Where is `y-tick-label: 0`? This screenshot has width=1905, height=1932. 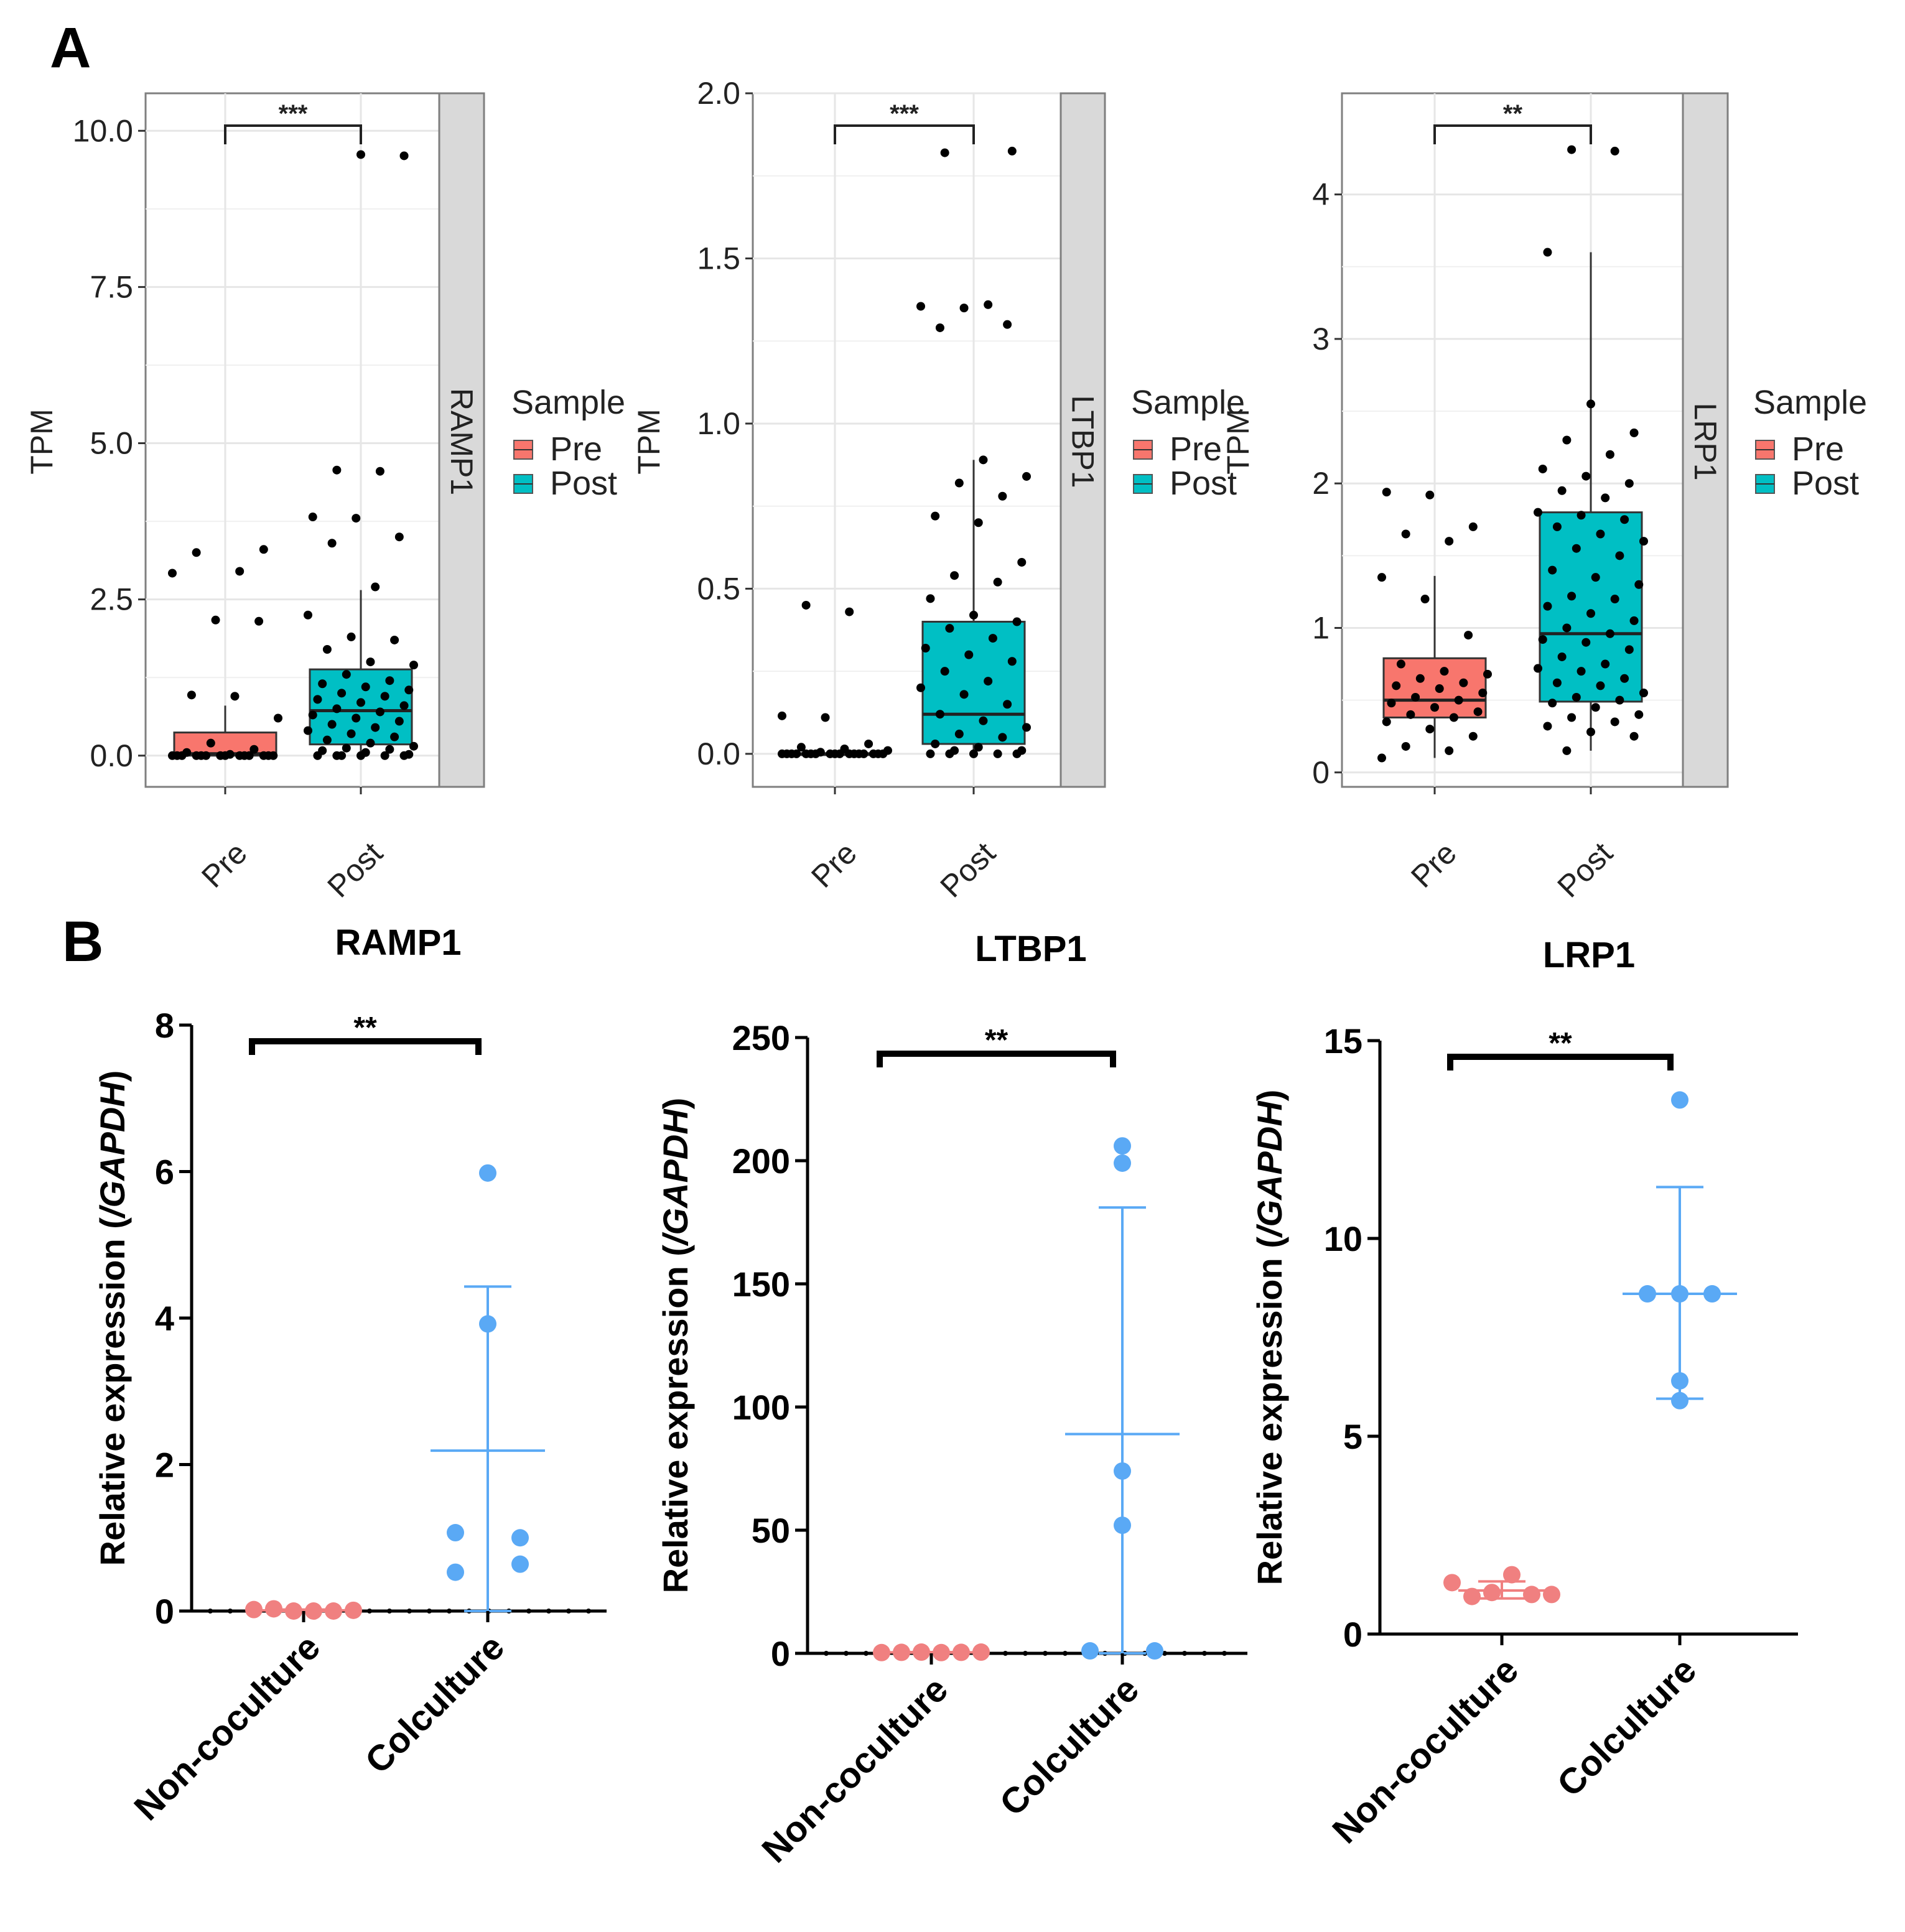 y-tick-label: 0 is located at coordinates (1353, 1634).